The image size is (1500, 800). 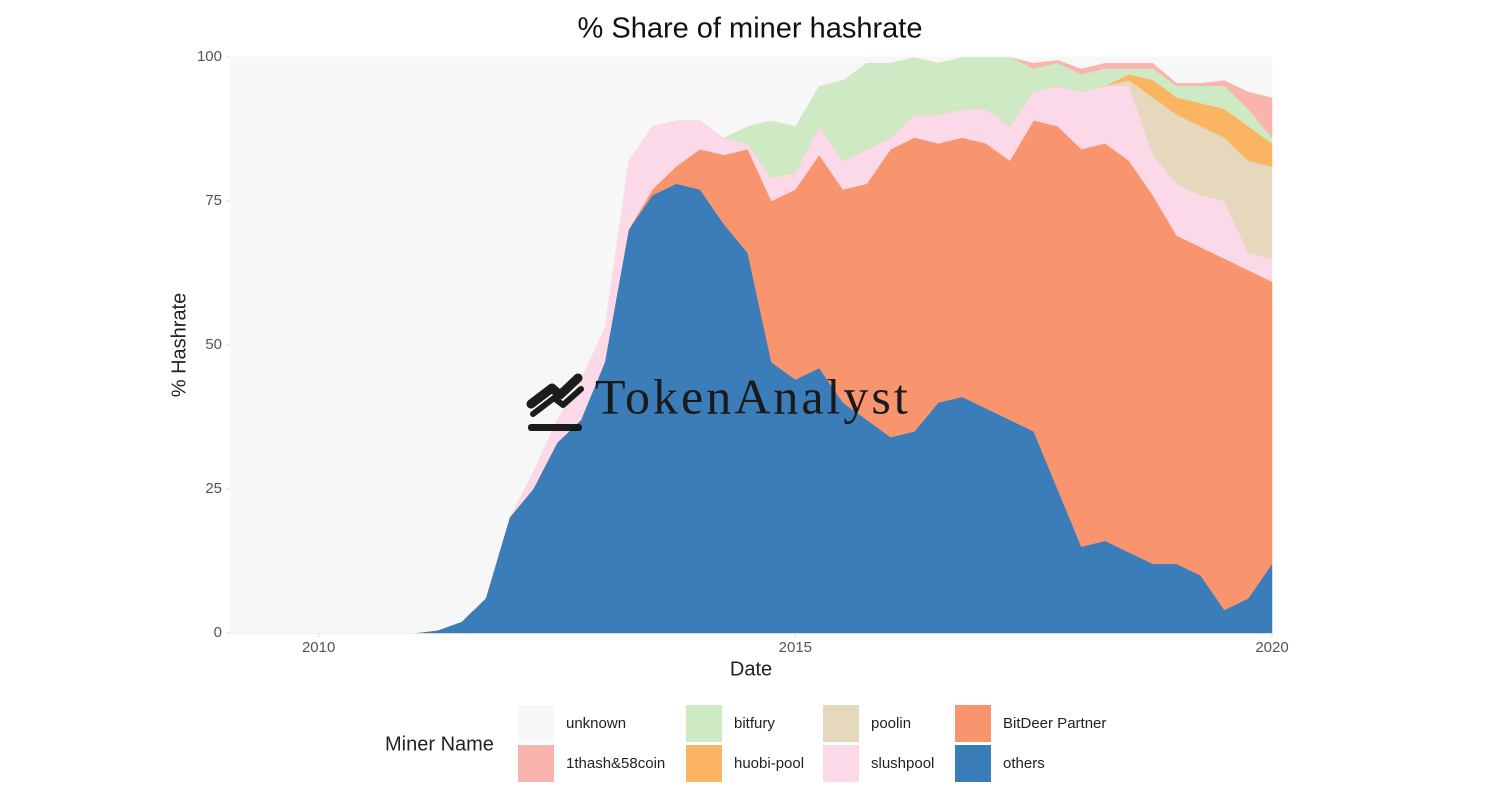 What do you see at coordinates (902, 763) in the screenshot?
I see `legend-label: slushpool` at bounding box center [902, 763].